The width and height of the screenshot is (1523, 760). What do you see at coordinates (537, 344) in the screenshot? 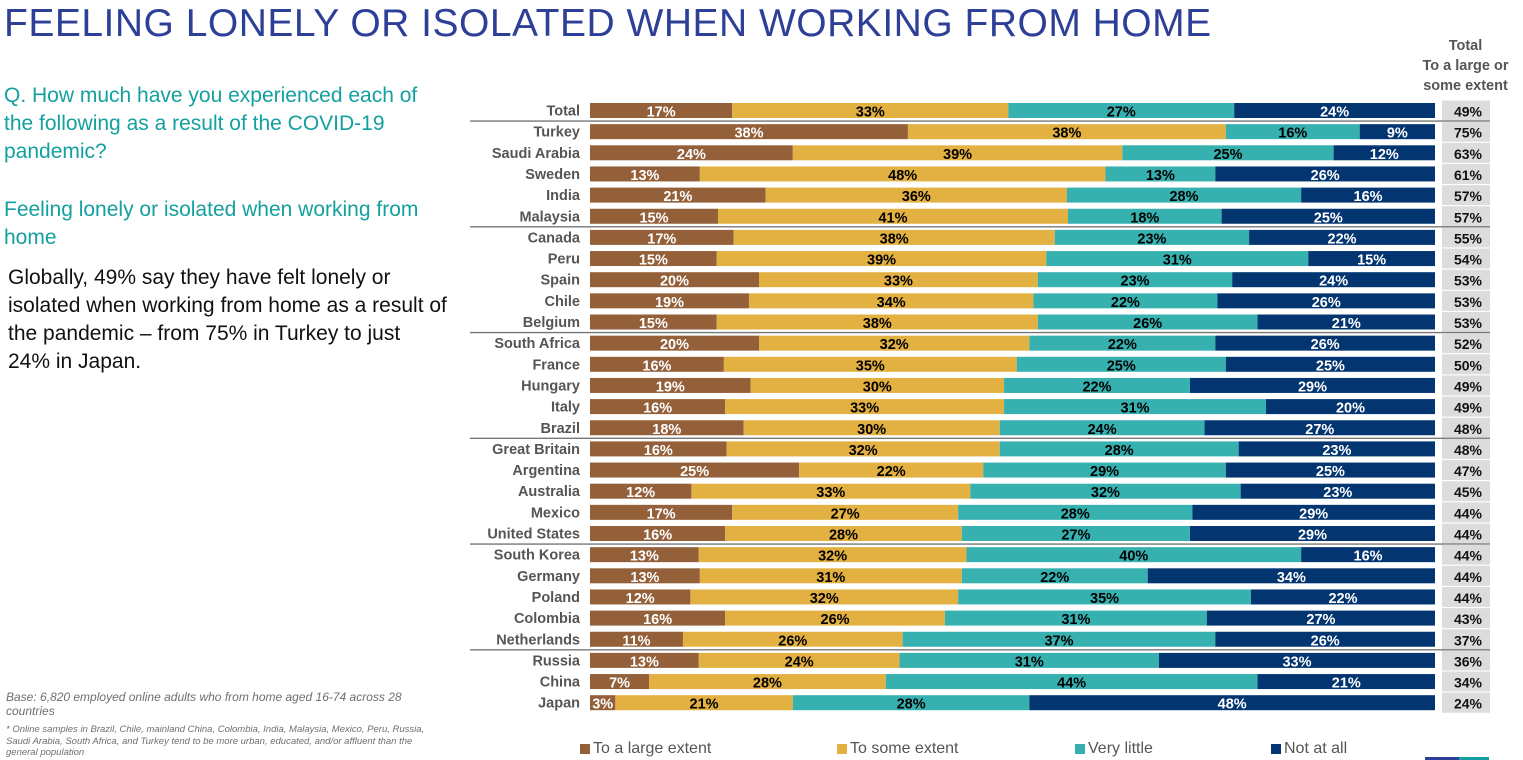
I see `category-label: South Africa` at bounding box center [537, 344].